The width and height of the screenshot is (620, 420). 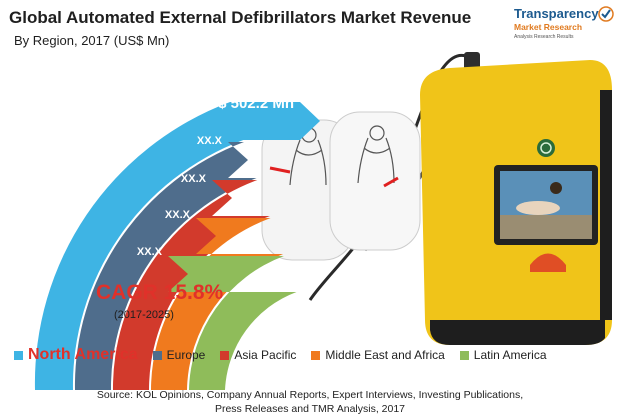 What do you see at coordinates (194, 179) in the screenshot?
I see `data-label-asia-pacific: XX.X` at bounding box center [194, 179].